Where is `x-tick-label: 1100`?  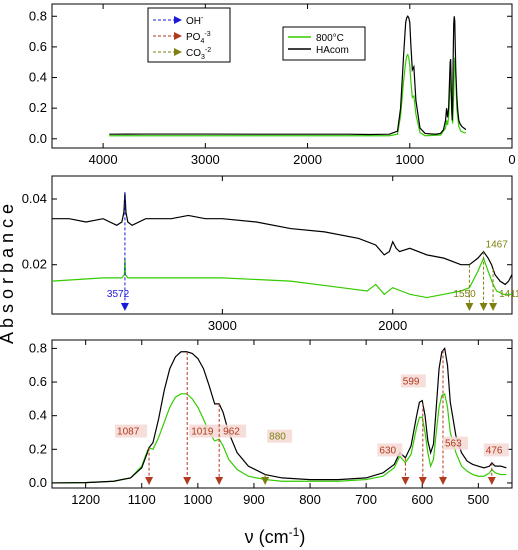
x-tick-label: 1100 is located at coordinates (142, 499).